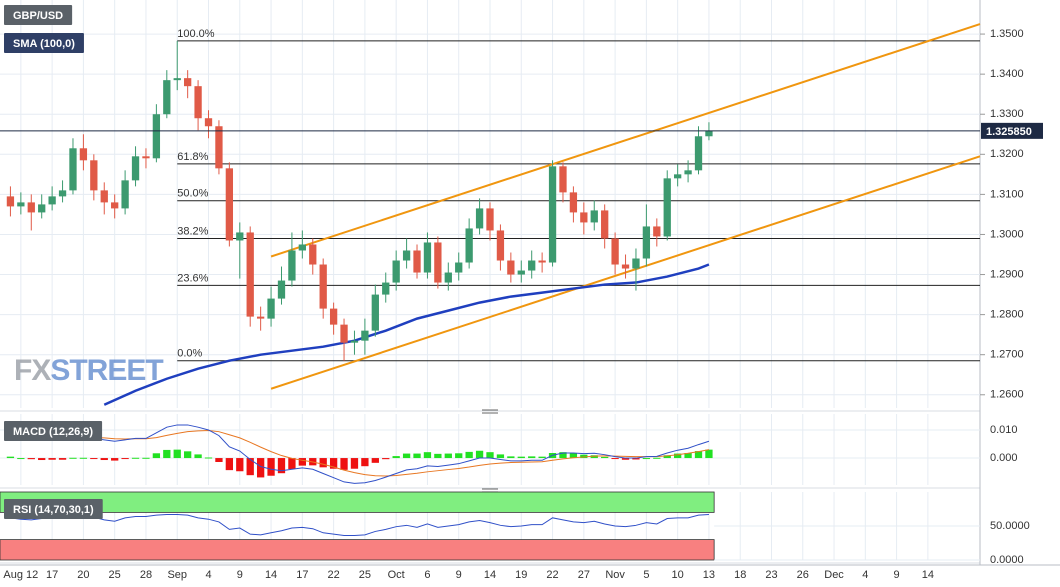 This screenshot has width=1060, height=587. I want to click on y-tick-label: 1.2800, so click(1007, 315).